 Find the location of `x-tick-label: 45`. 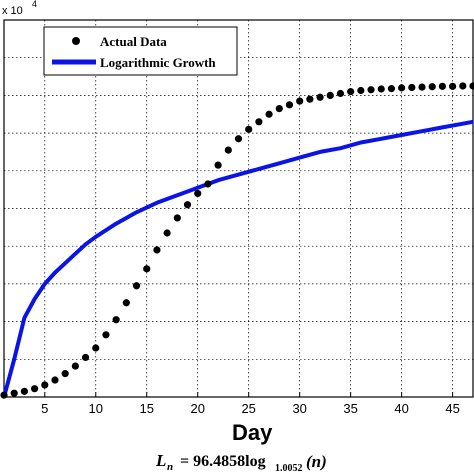

x-tick-label: 45 is located at coordinates (452, 408).